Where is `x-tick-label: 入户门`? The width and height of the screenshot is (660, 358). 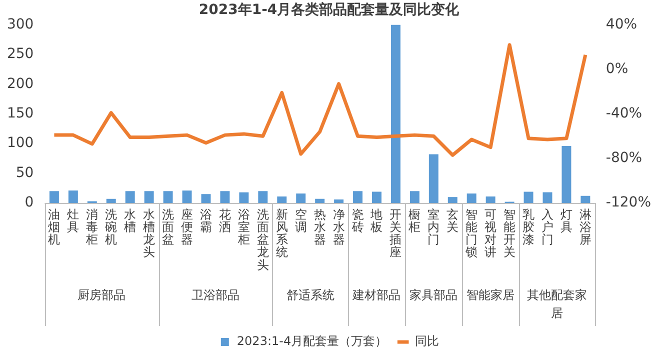 x-tick-label: 入户门 is located at coordinates (547, 227).